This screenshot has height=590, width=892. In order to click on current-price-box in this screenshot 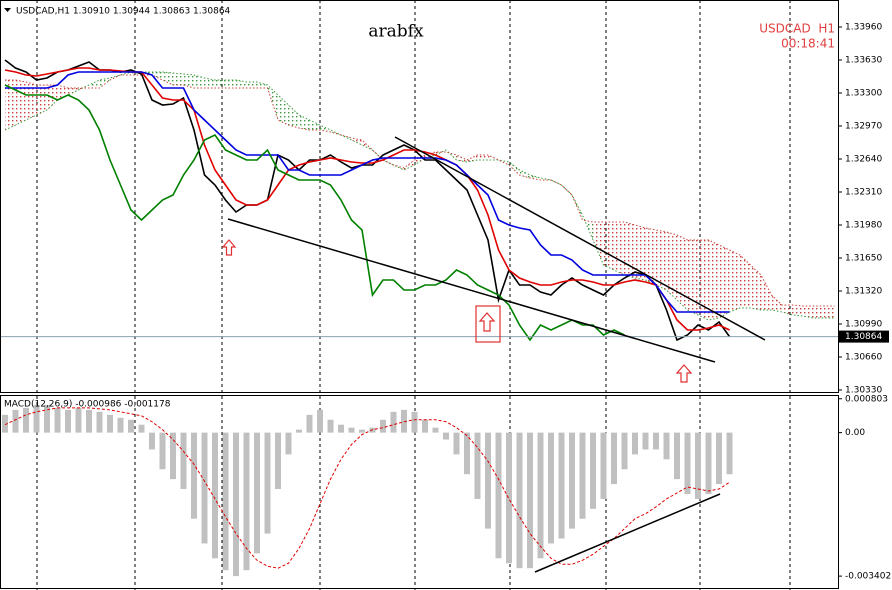, I will do `click(864, 336)`.